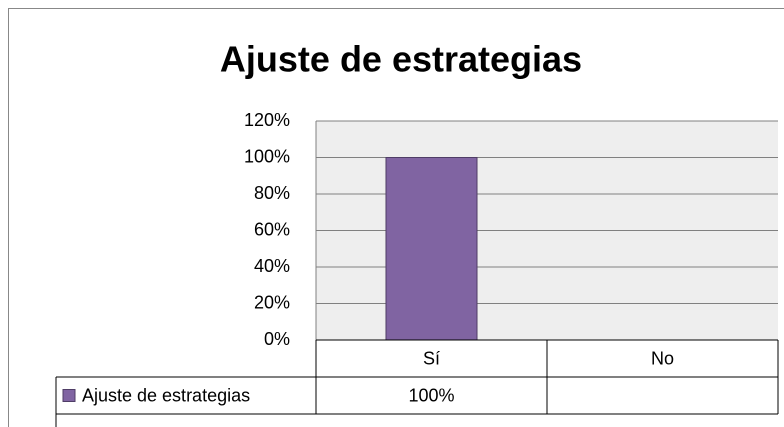 Image resolution: width=784 pixels, height=427 pixels. What do you see at coordinates (431, 358) in the screenshot?
I see `x-tick-label: Sí` at bounding box center [431, 358].